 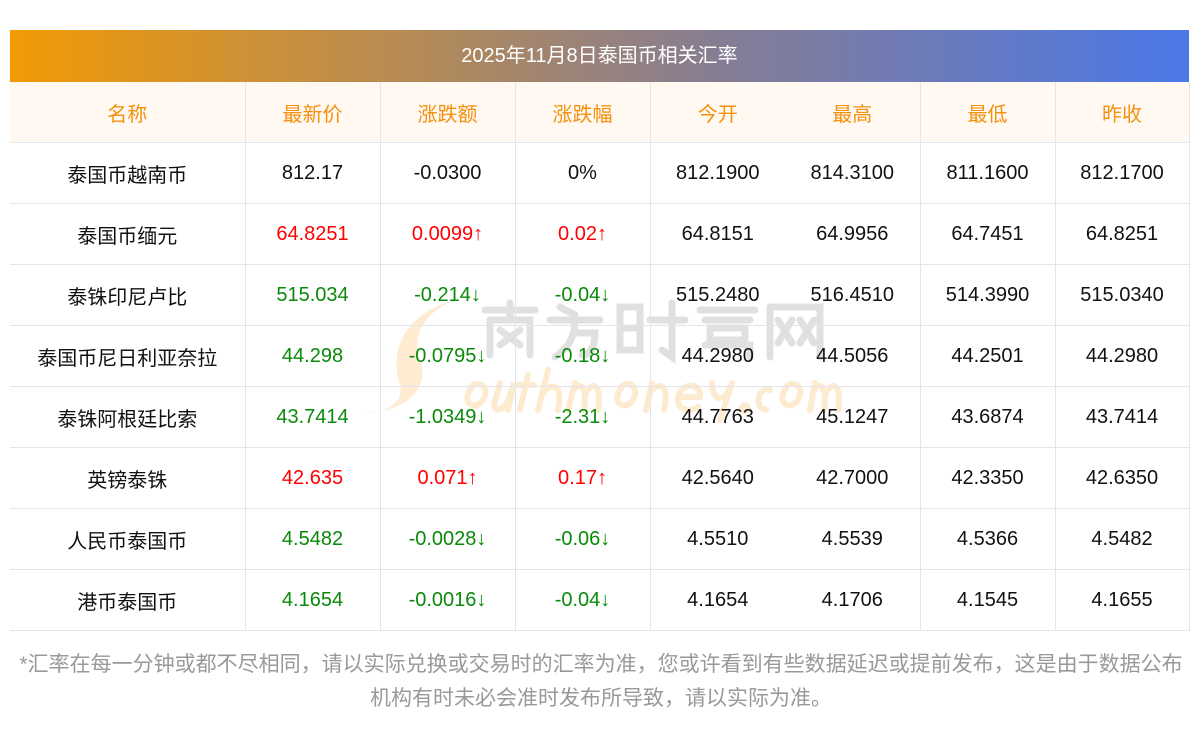 I want to click on cell-prev: 44.2980, so click(x=1122, y=356).